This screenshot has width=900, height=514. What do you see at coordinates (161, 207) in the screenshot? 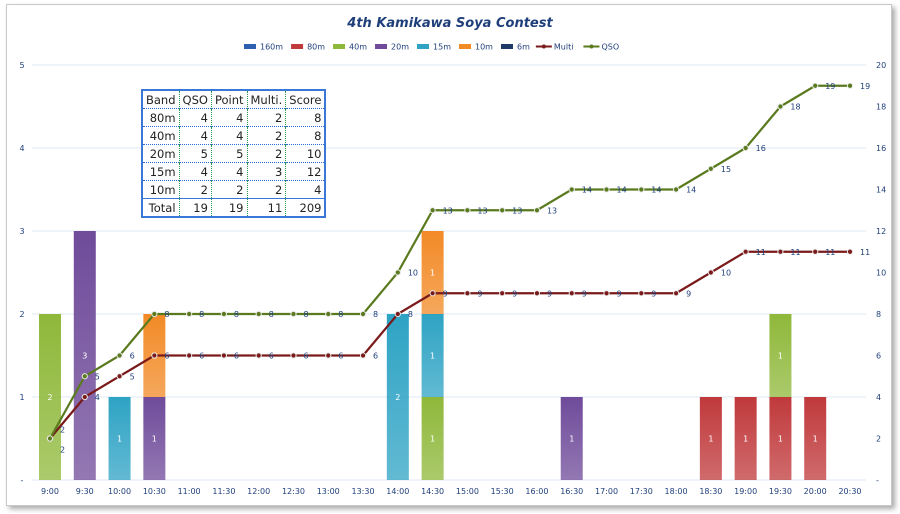
I see `table-cell: Total` at bounding box center [161, 207].